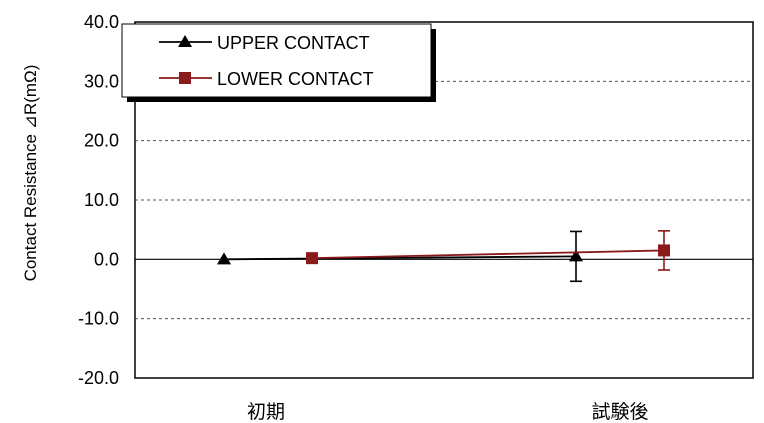  Describe the element at coordinates (30, 173) in the screenshot. I see `y-axis-title: Contact Resistance ⊿R(mΩ)` at that location.